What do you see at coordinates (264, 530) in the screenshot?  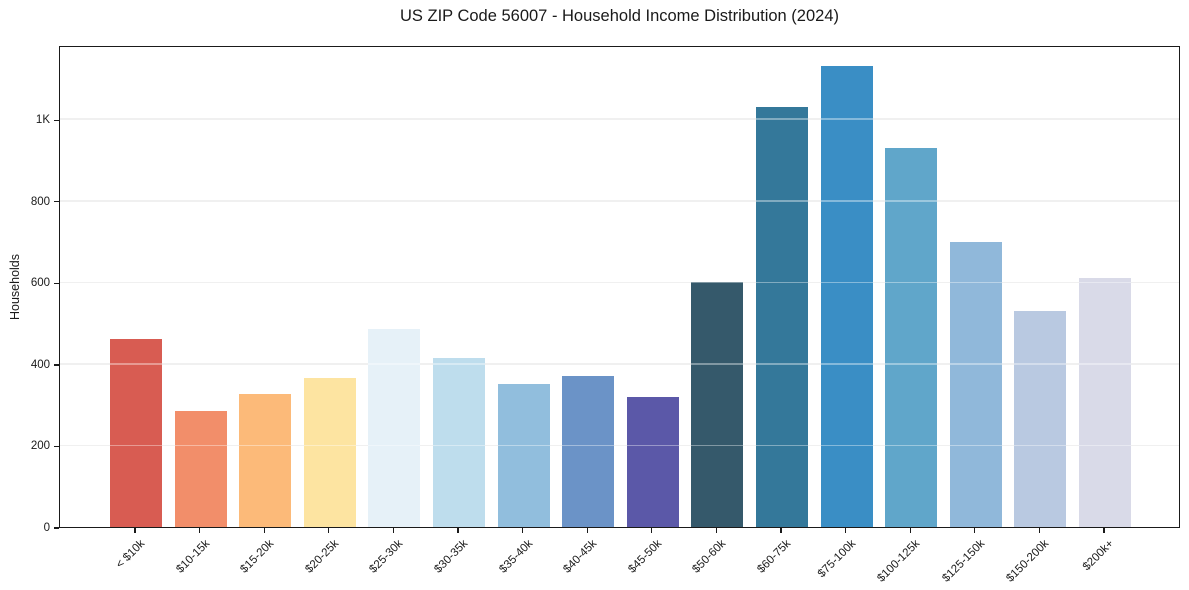 I see `xtick-mark-$15-20k` at bounding box center [264, 530].